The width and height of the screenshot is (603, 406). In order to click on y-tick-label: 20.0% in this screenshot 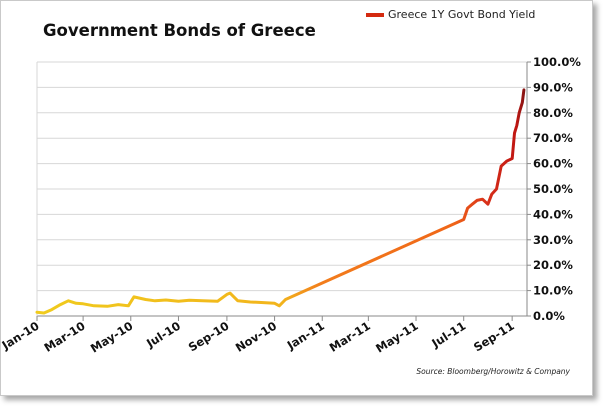, I will do `click(553, 265)`.